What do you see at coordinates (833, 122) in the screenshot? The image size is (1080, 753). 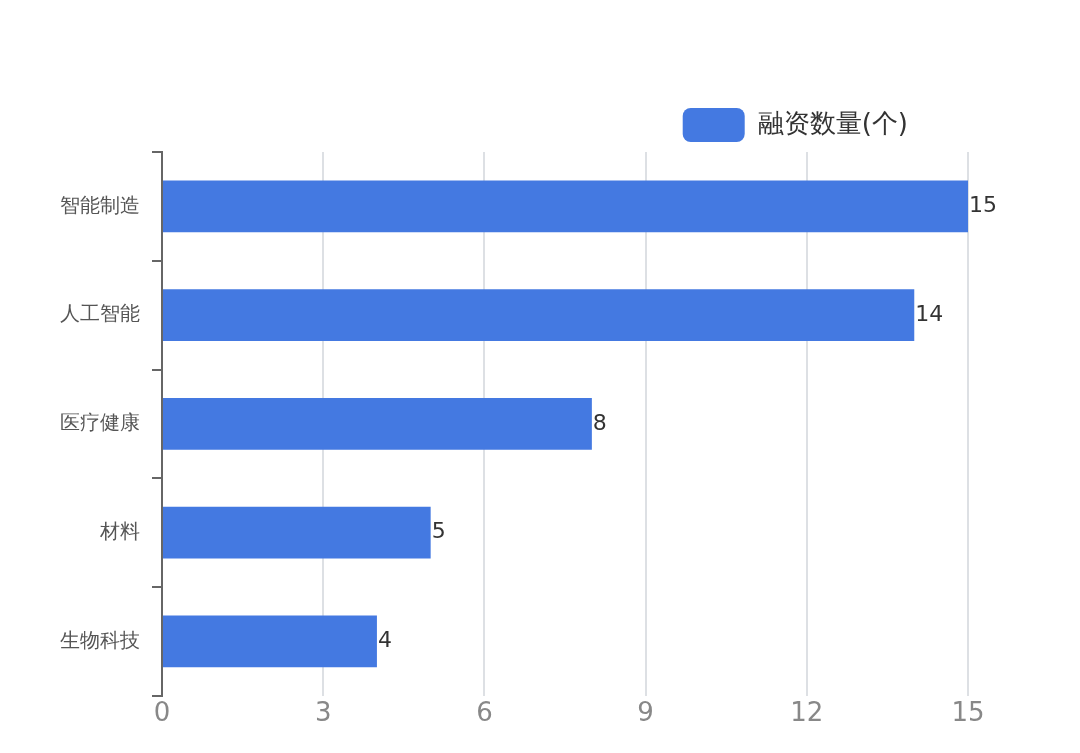 I see `legend-label: 融资数量(个)` at bounding box center [833, 122].